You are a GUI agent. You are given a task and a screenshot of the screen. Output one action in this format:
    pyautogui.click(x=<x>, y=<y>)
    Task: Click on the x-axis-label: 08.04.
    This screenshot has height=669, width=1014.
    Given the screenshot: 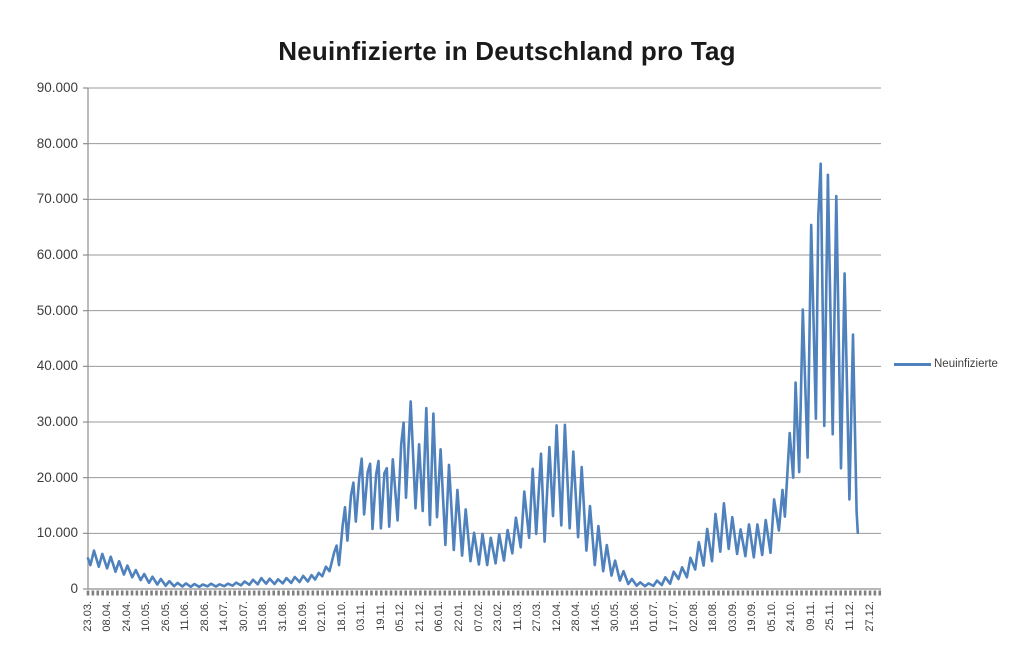 What is the action you would take?
    pyautogui.click(x=107, y=616)
    